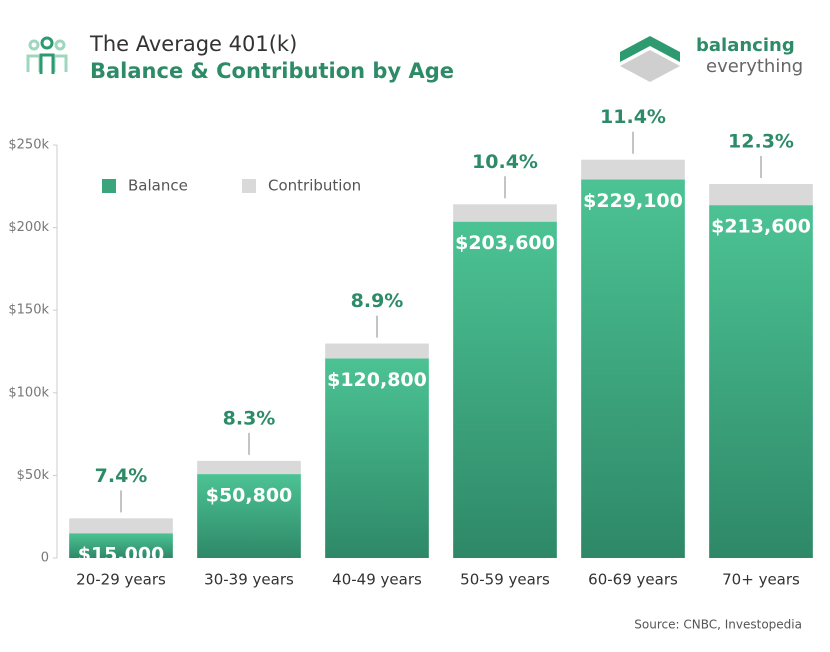 The height and width of the screenshot is (652, 830). Describe the element at coordinates (505, 243) in the screenshot. I see `value-label: $203,600` at that location.